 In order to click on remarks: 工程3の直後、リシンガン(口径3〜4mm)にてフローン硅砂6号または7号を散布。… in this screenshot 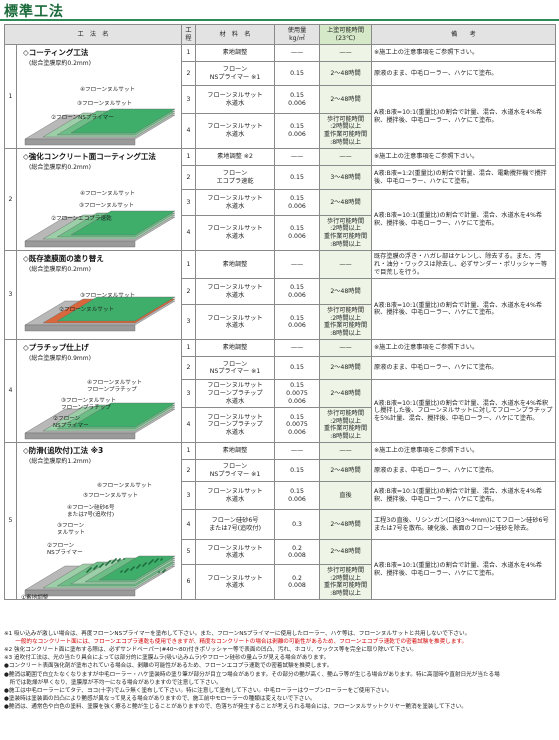, I will do `click(463, 525)`.